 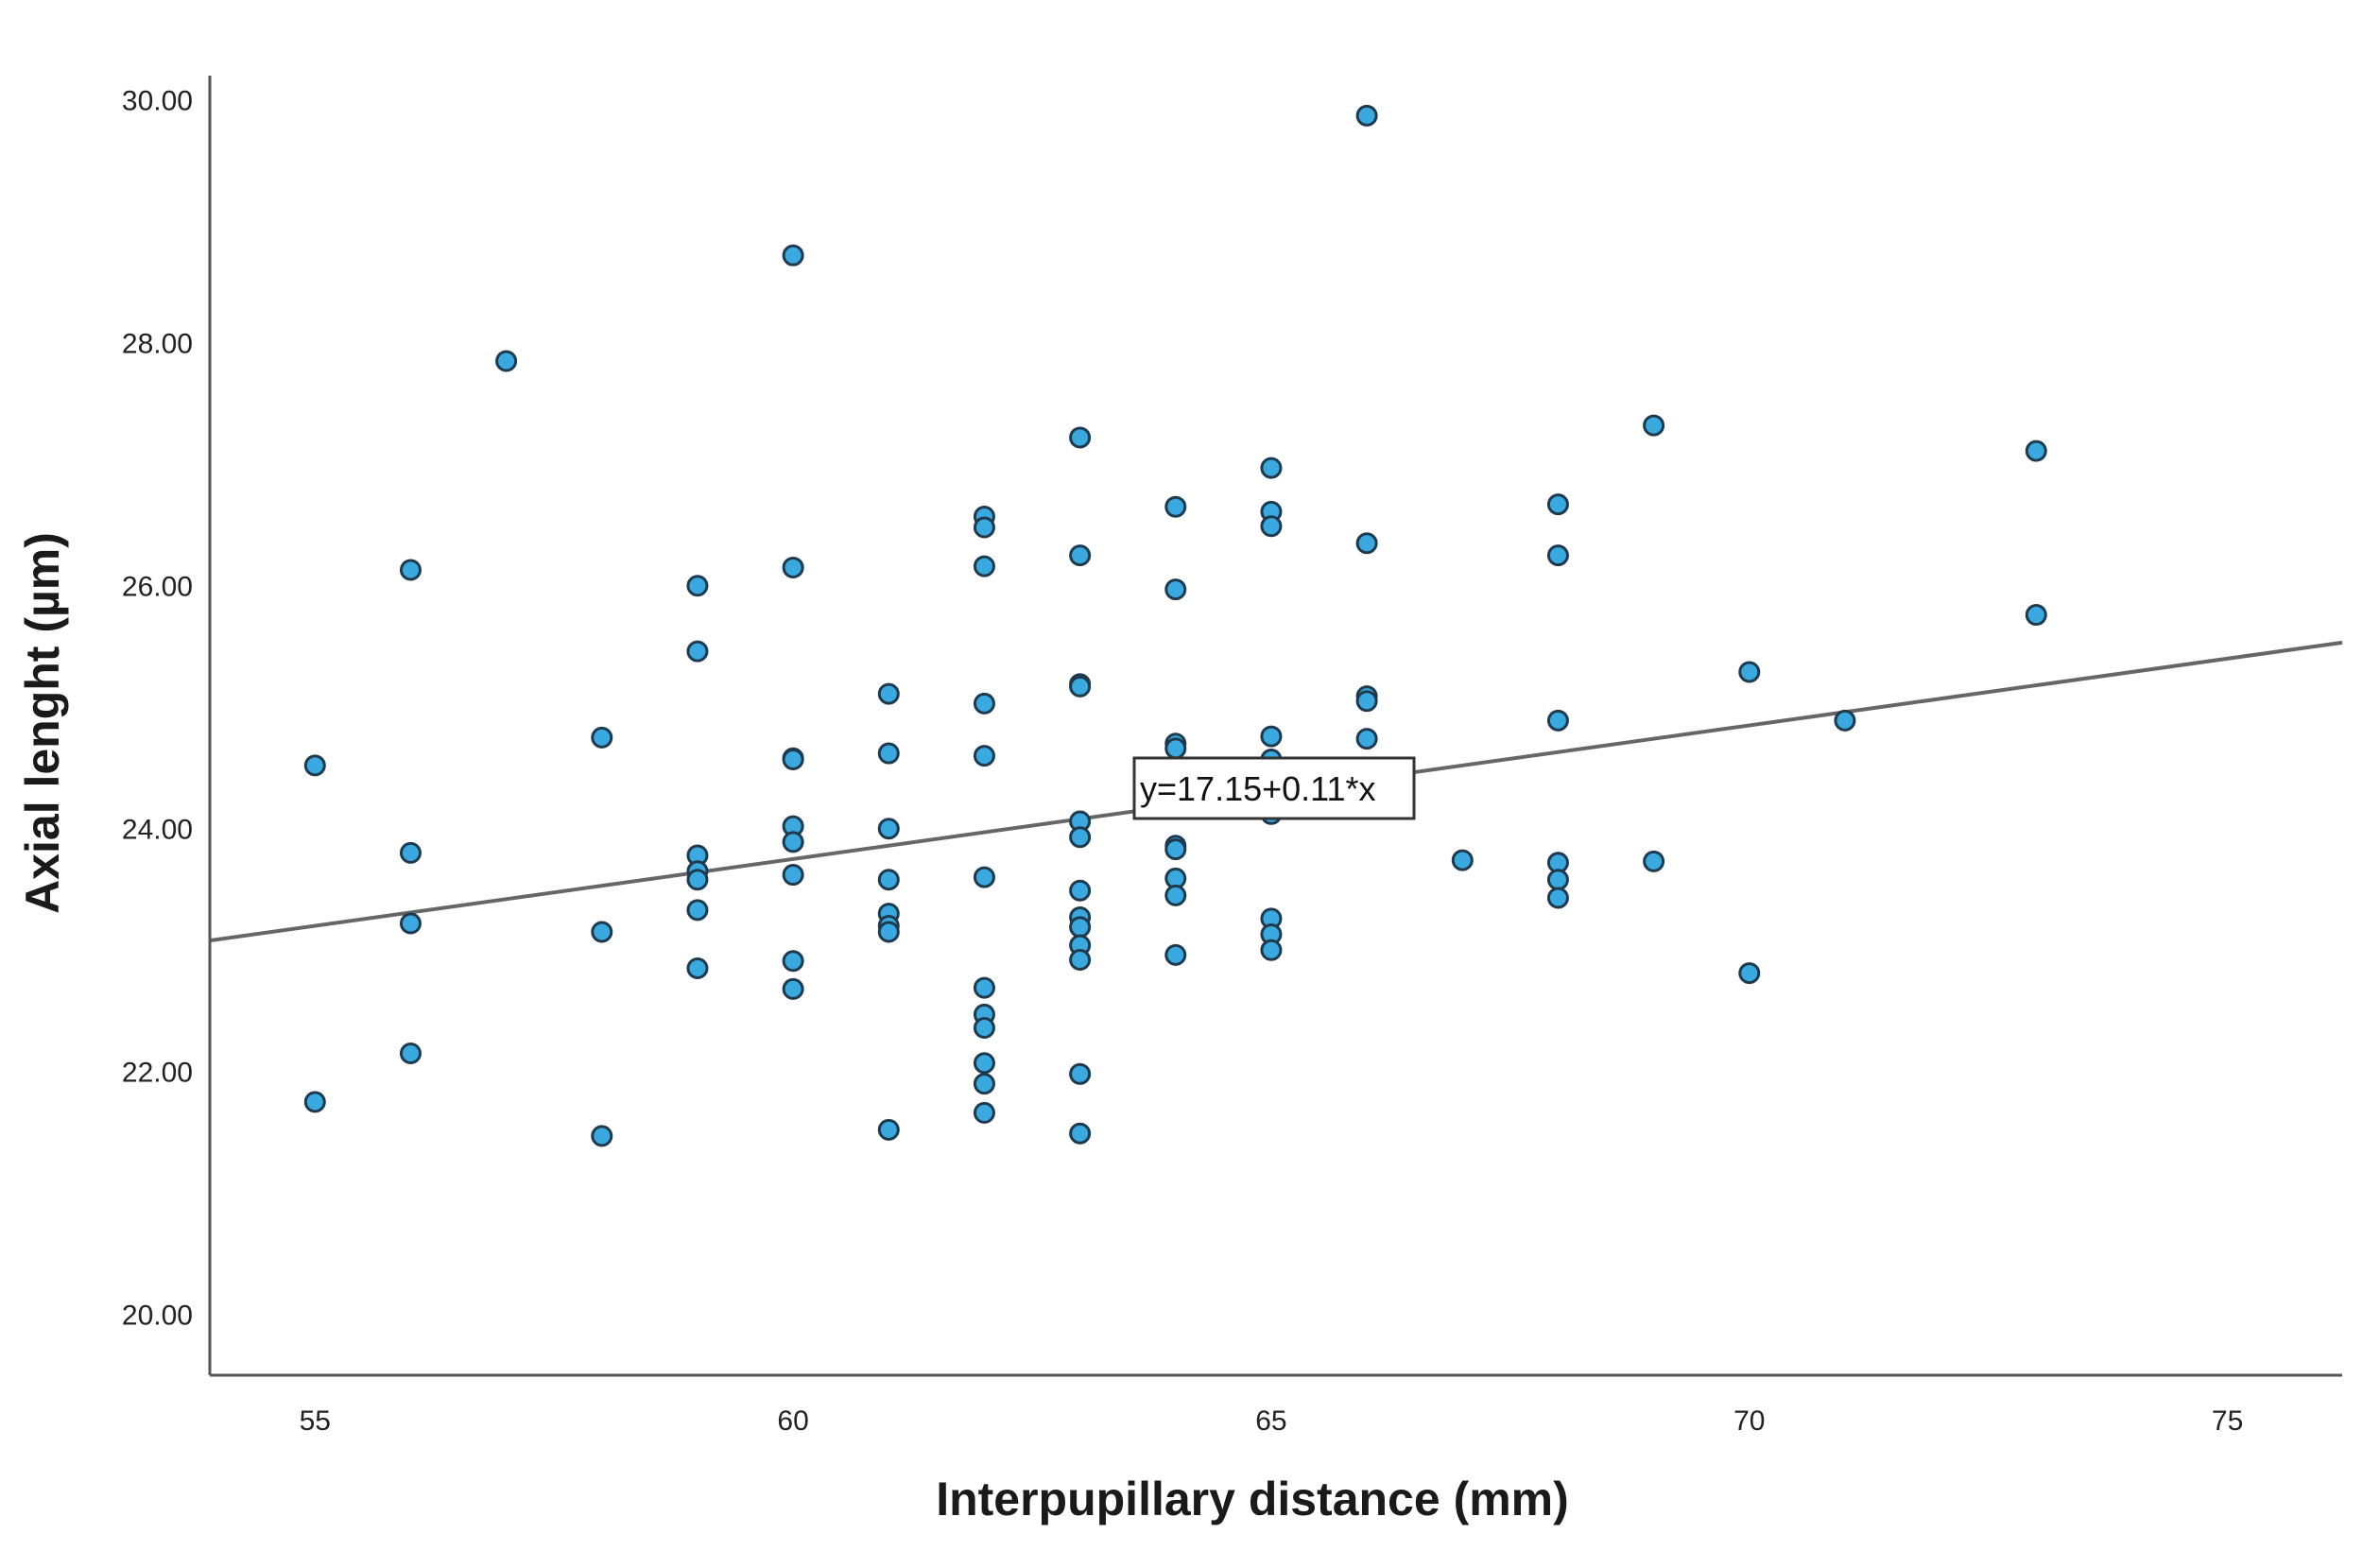 What do you see at coordinates (157, 344) in the screenshot?
I see `y-tick-label: 28.00` at bounding box center [157, 344].